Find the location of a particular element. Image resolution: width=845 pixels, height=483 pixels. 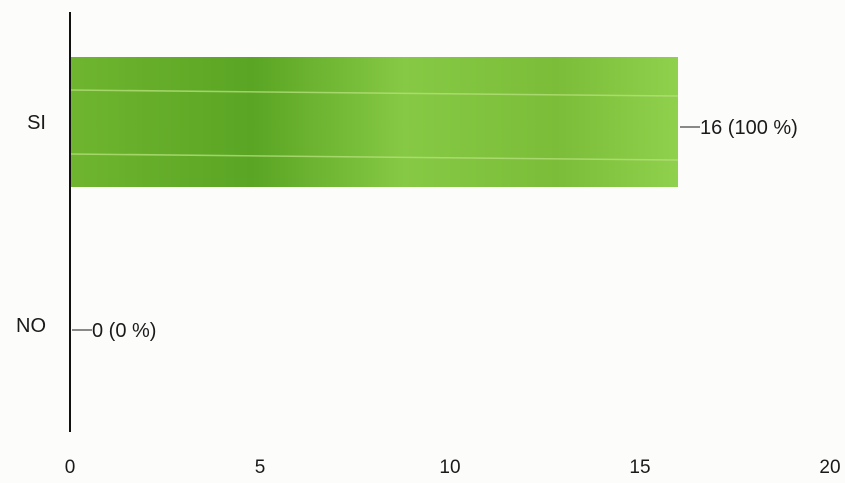

x-tick-label-15: 15 is located at coordinates (639, 467).